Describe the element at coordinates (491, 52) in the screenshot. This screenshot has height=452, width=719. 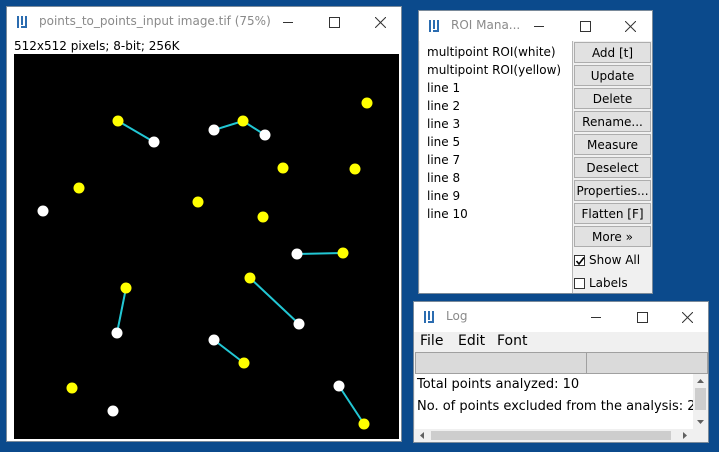
I see `roi-list-item: multipoint ROI(white)` at that location.